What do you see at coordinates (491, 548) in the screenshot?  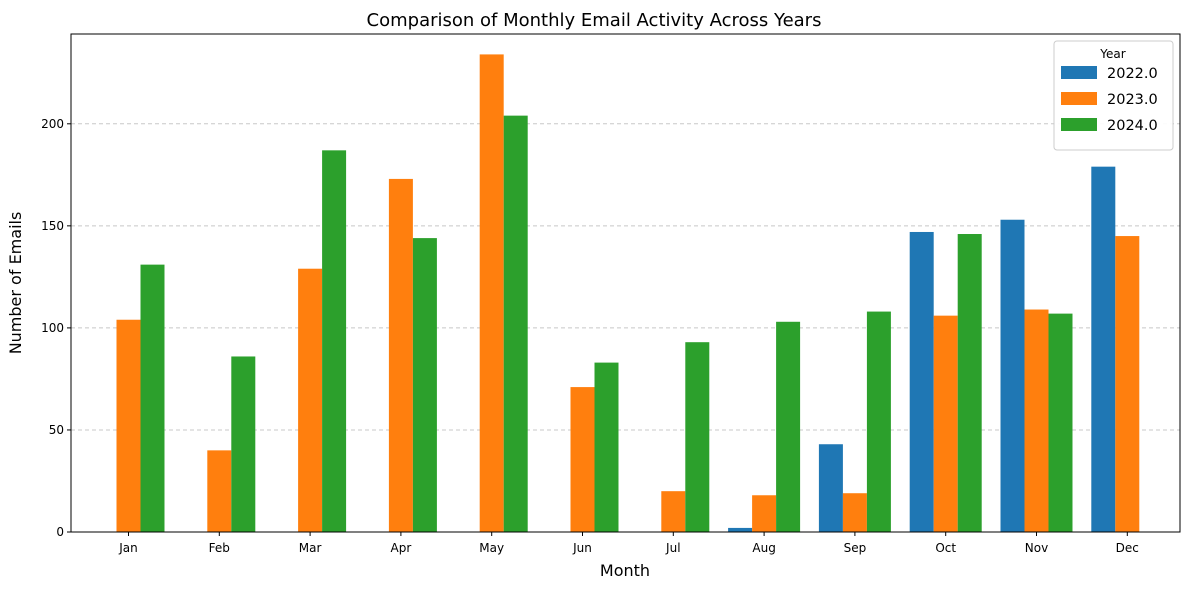 I see `x-tick-label: May` at bounding box center [491, 548].